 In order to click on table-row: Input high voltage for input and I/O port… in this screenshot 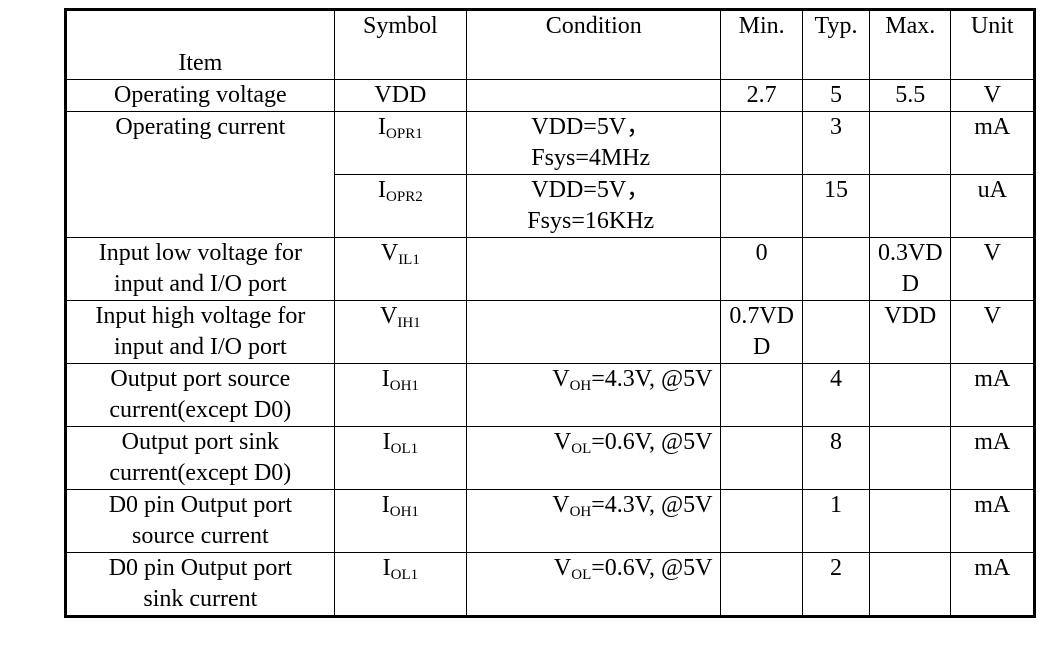, I will do `click(550, 332)`.